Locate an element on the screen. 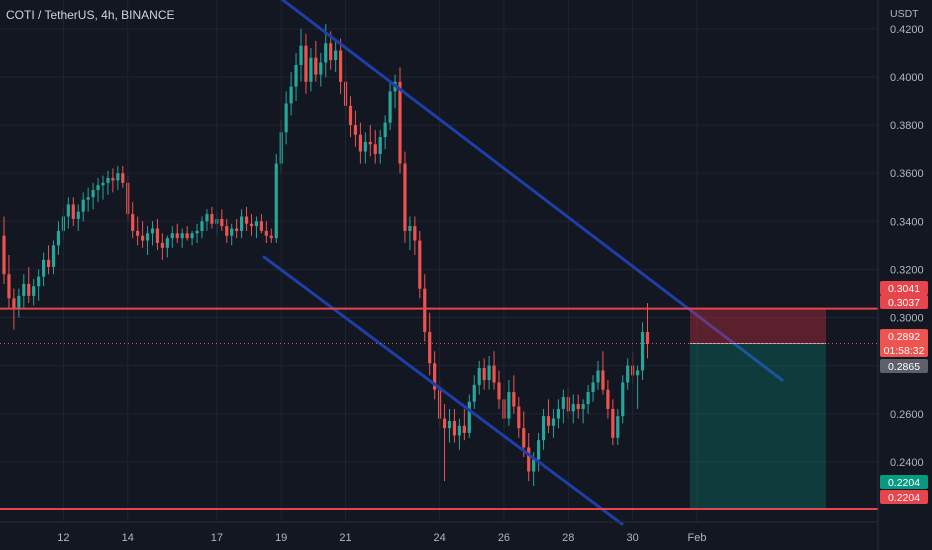 This screenshot has width=932, height=550. x-tick-label: 17 is located at coordinates (217, 538).